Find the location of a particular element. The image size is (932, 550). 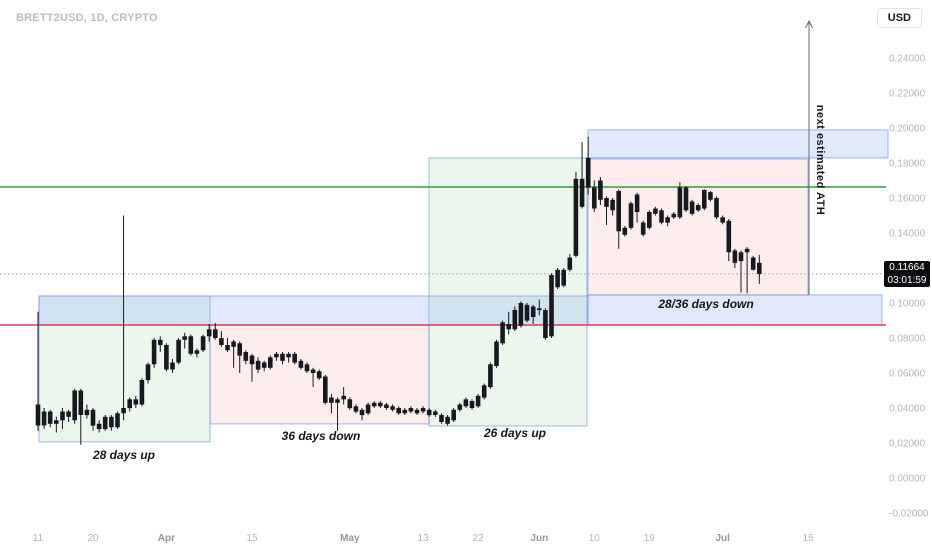

price-tick-label: 0.18000 is located at coordinates (907, 164).